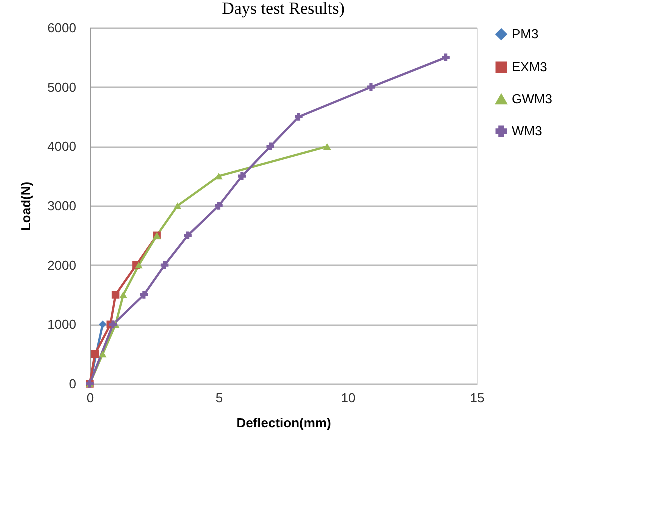  I want to click on x-tick-label: 5, so click(220, 398).